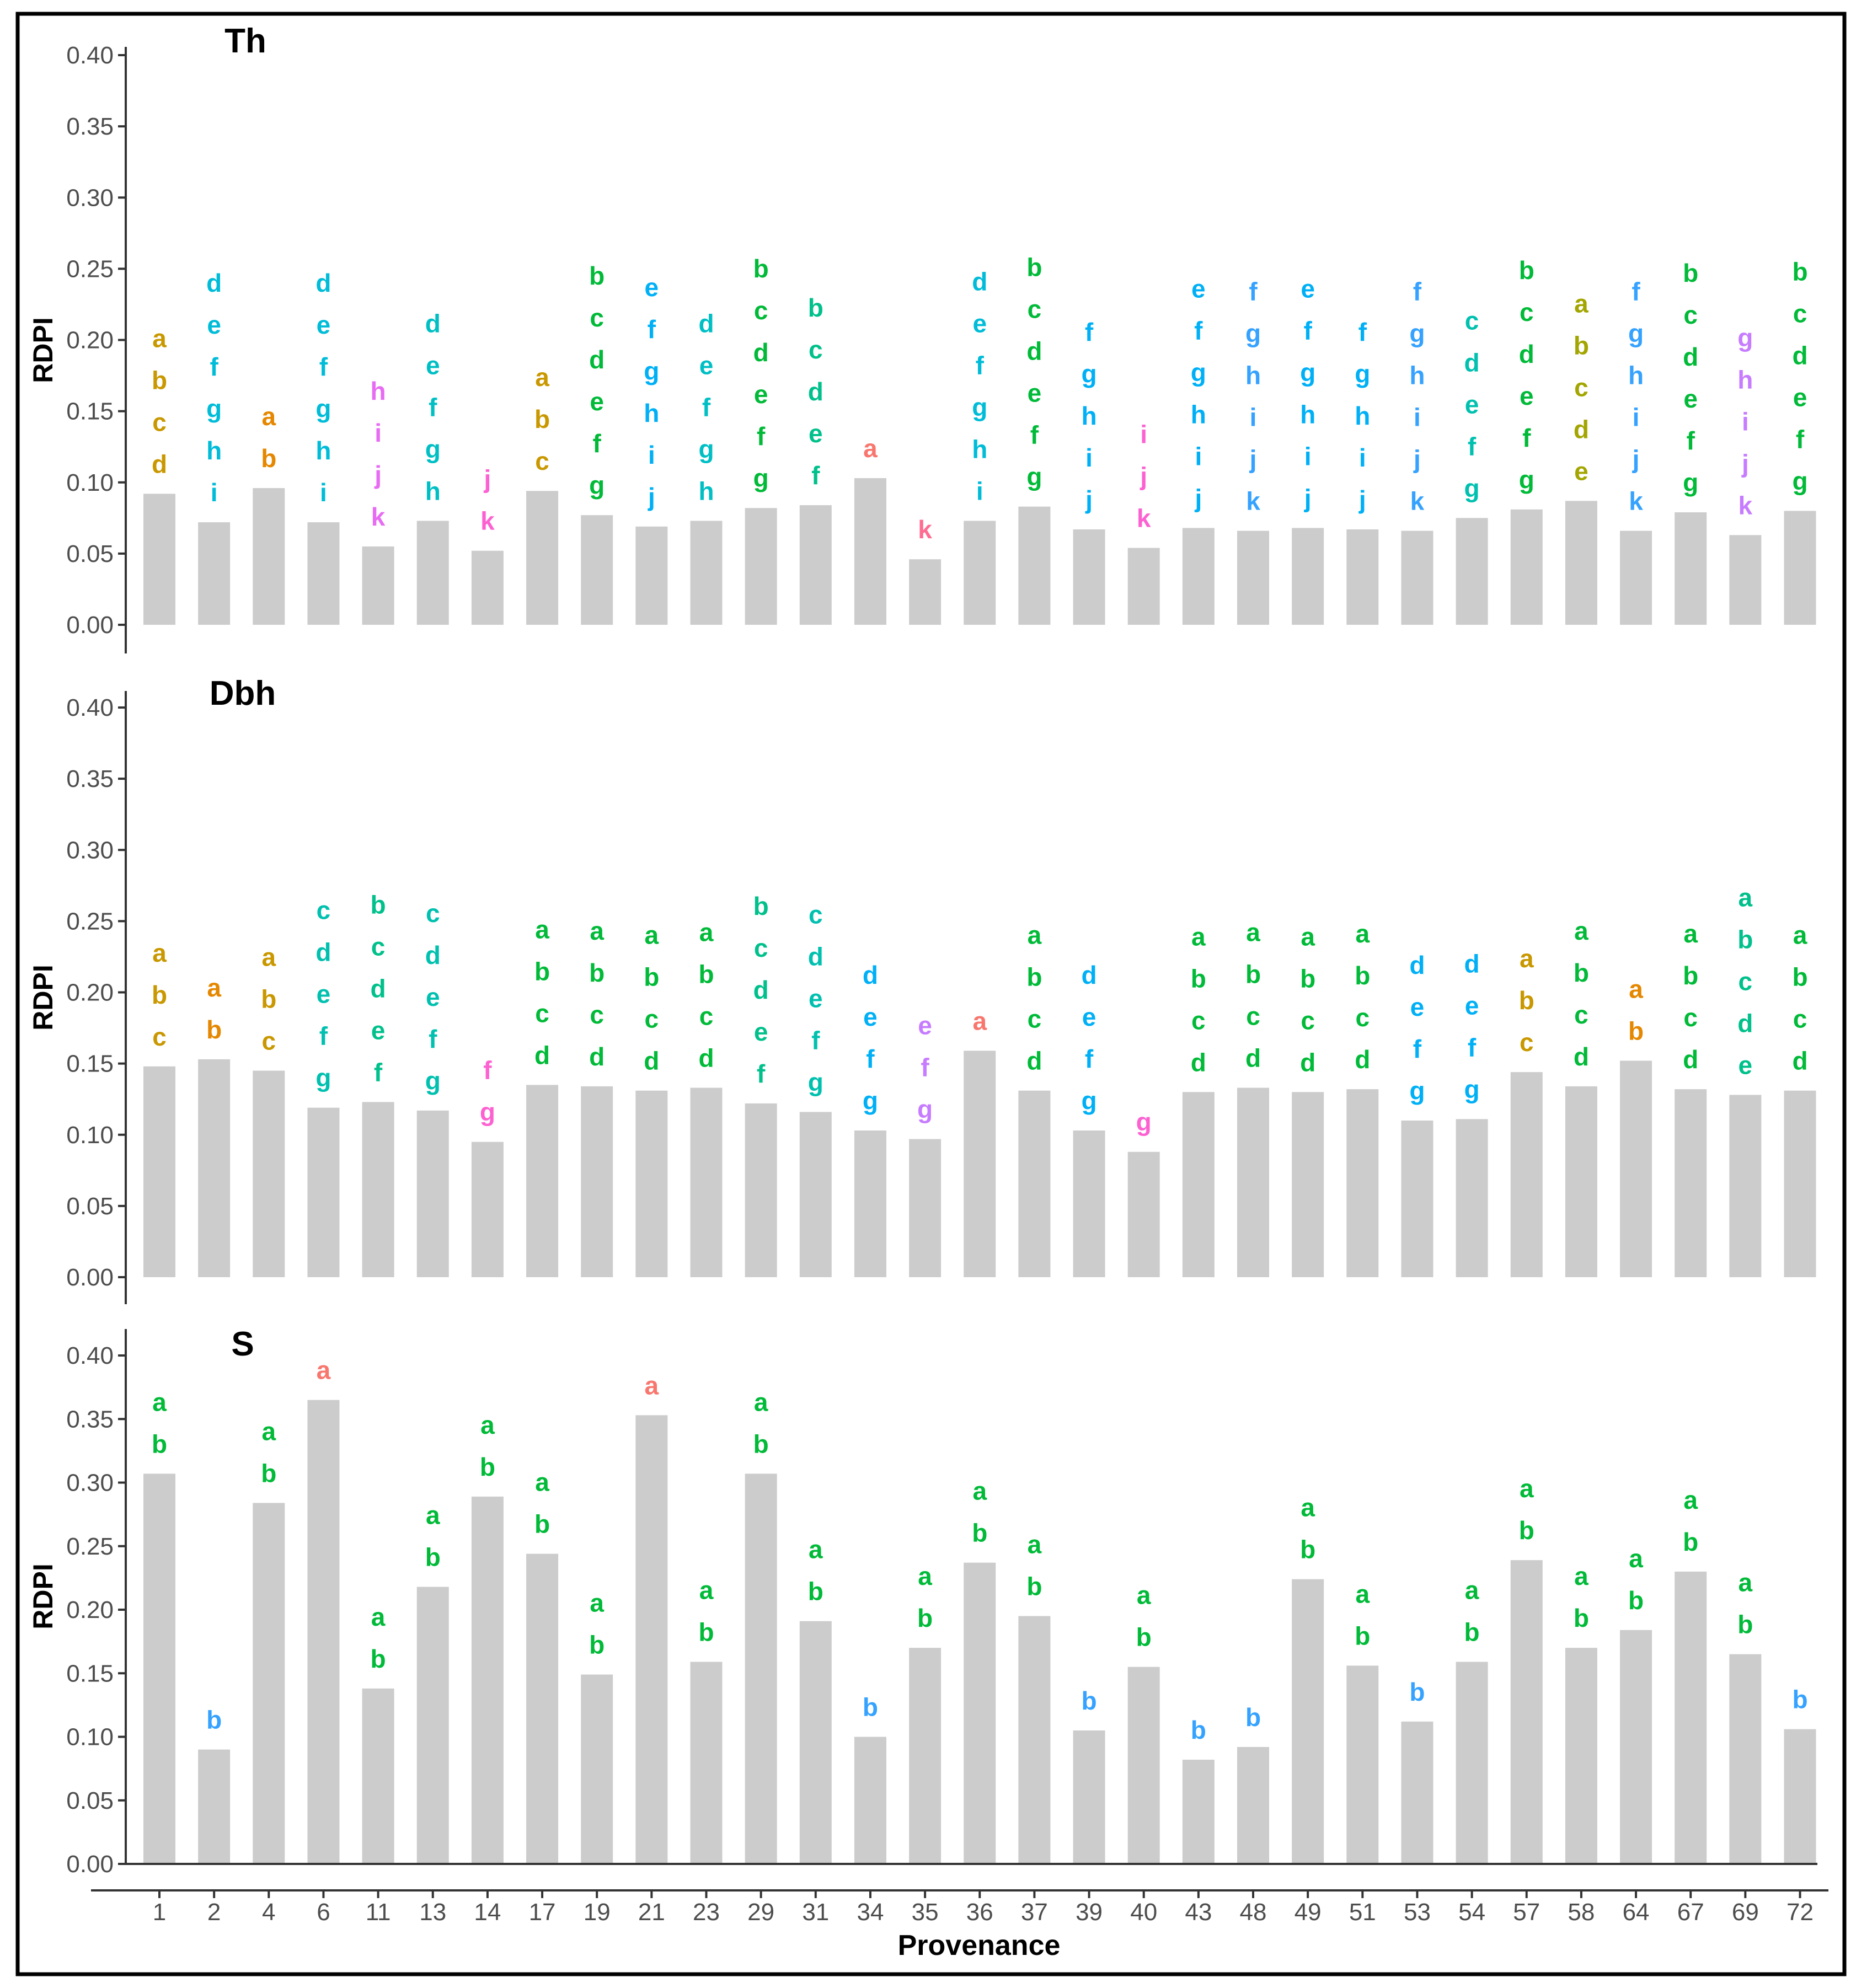 The height and width of the screenshot is (1988, 1856). What do you see at coordinates (90, 1277) in the screenshot?
I see `y-tick-label: 0.00` at bounding box center [90, 1277].